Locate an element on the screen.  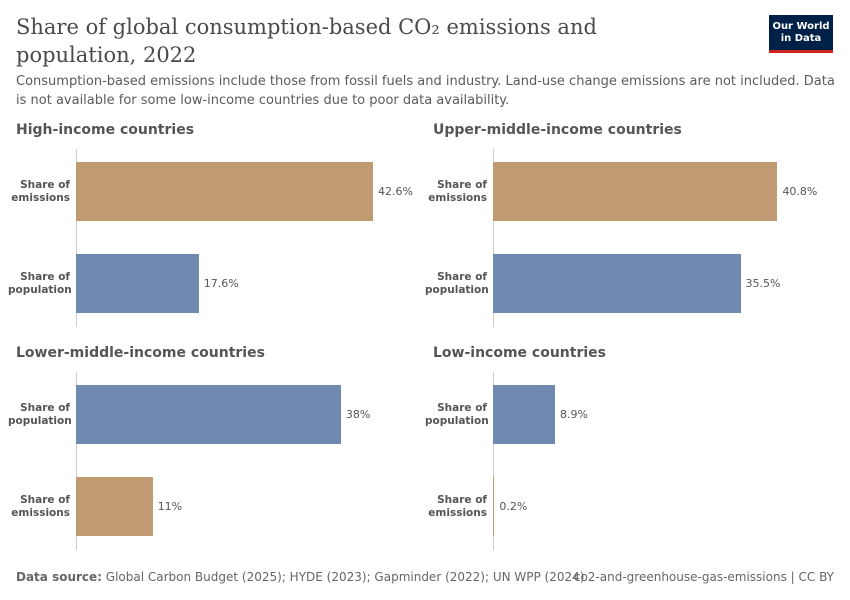
value-label: 38% is located at coordinates (358, 414).